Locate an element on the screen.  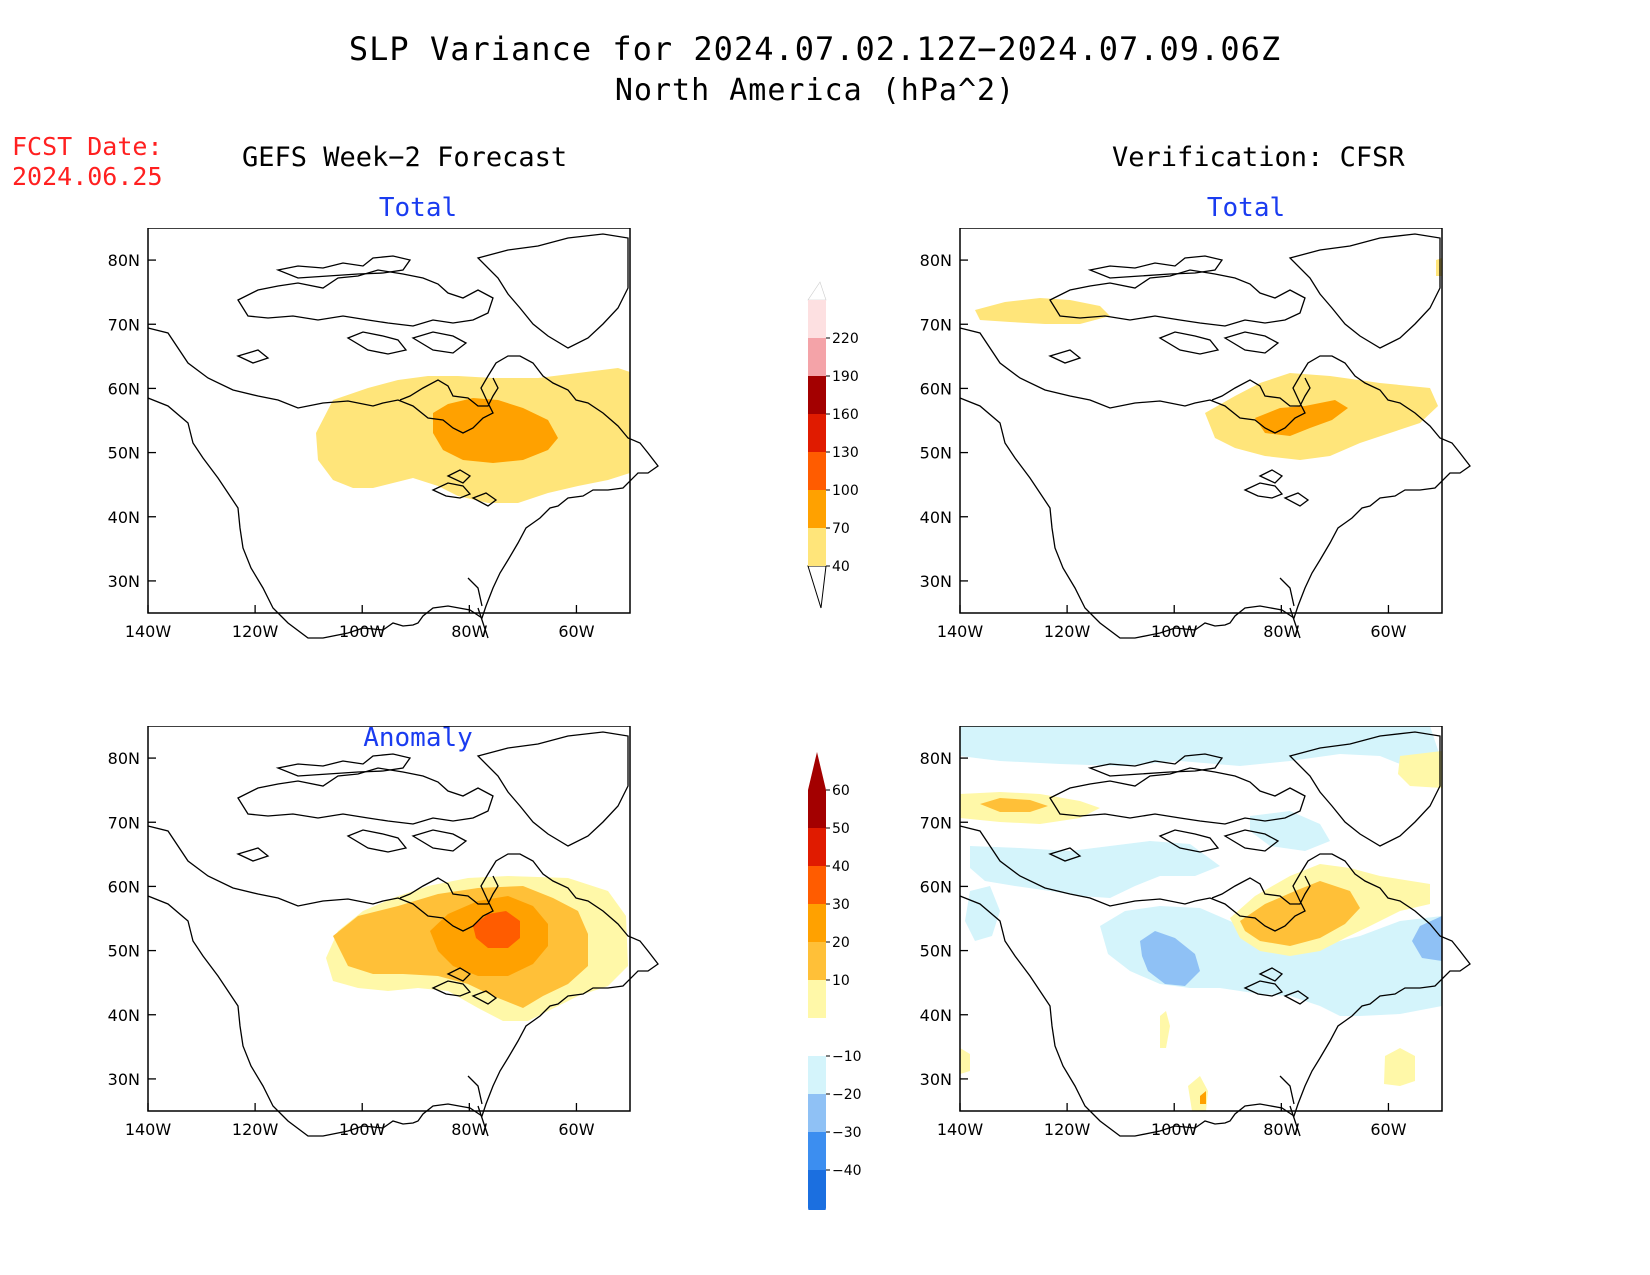
cbar-label: 100 is located at coordinates (845, 491).